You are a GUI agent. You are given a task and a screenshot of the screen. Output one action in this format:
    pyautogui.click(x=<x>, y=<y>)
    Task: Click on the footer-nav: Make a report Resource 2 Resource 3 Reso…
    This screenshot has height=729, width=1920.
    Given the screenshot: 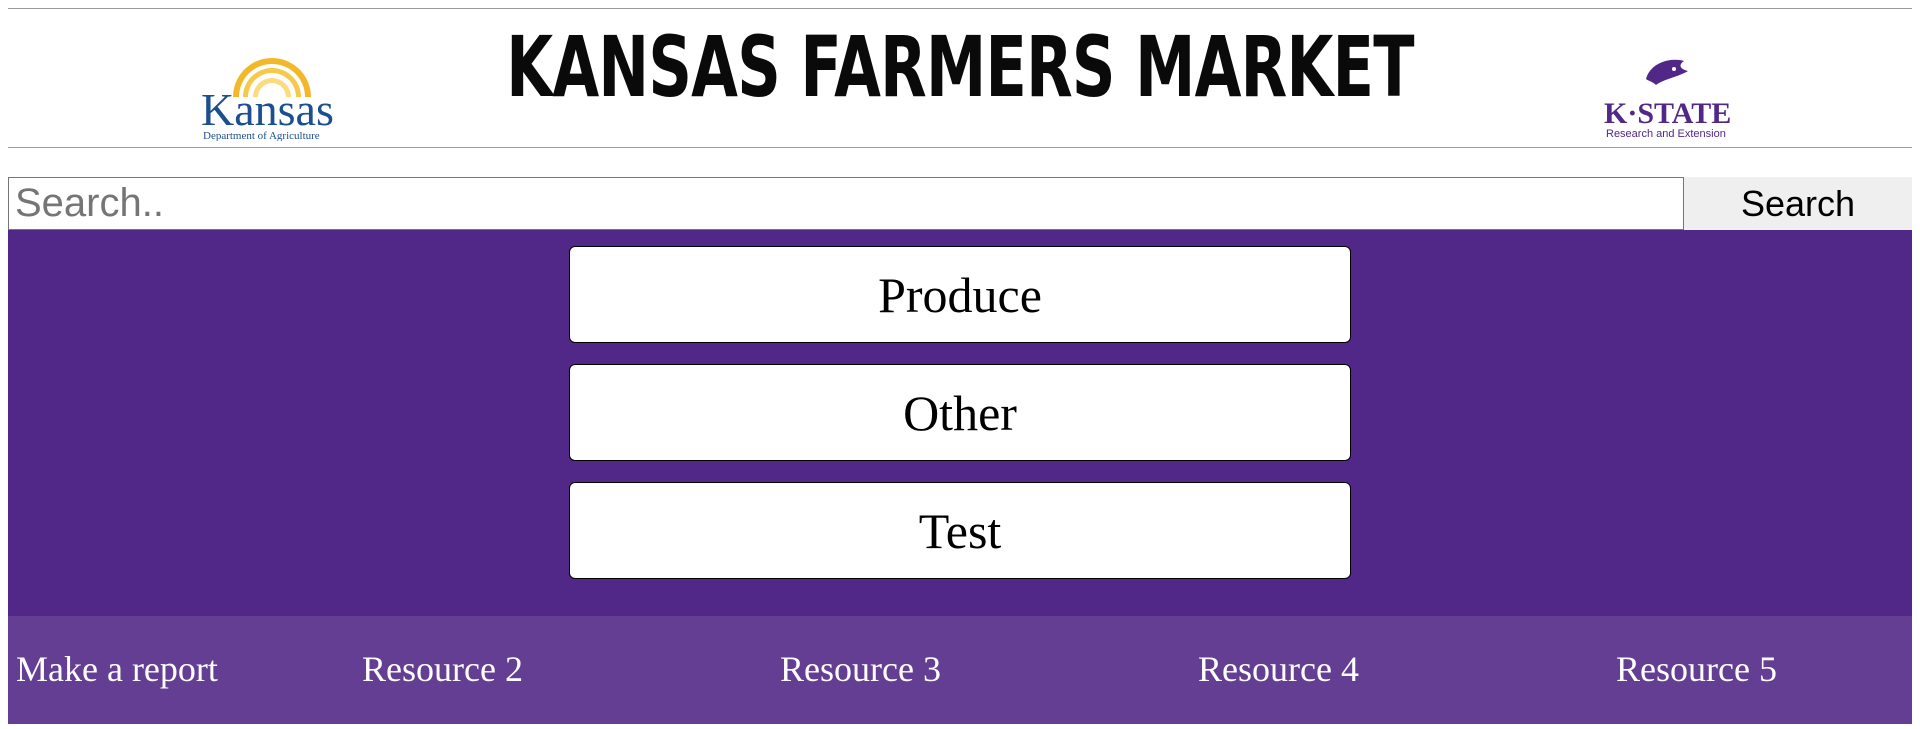 What is the action you would take?
    pyautogui.click(x=960, y=670)
    